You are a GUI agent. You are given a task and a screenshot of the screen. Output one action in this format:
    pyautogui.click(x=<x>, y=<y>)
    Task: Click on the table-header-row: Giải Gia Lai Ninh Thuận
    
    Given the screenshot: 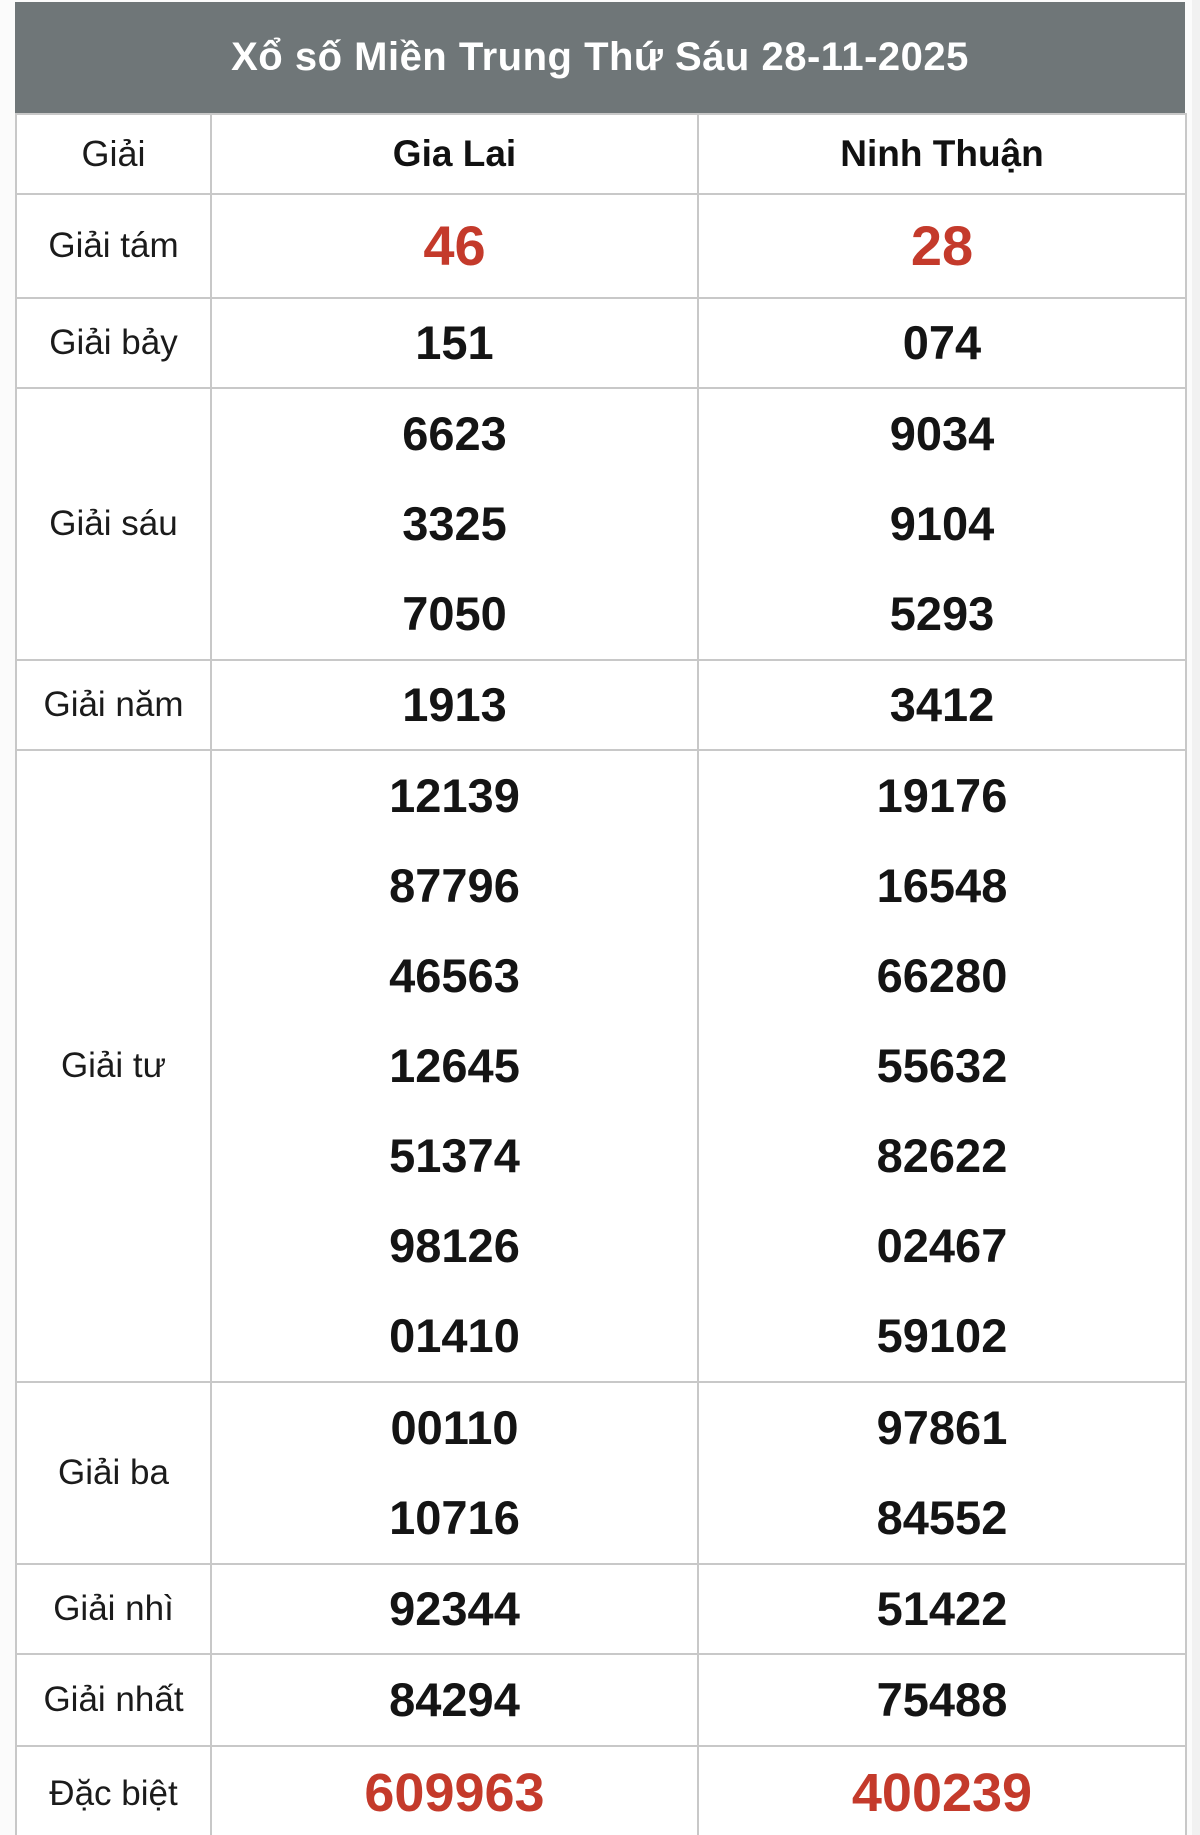 What is the action you would take?
    pyautogui.click(x=601, y=154)
    